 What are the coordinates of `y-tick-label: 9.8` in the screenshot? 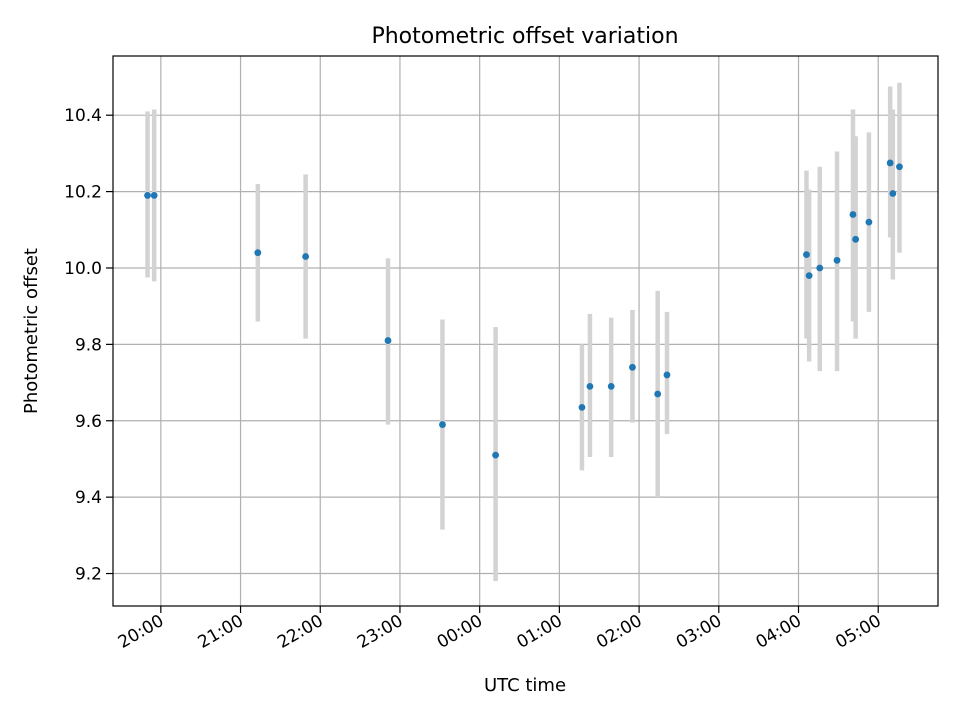 It's located at (88, 345).